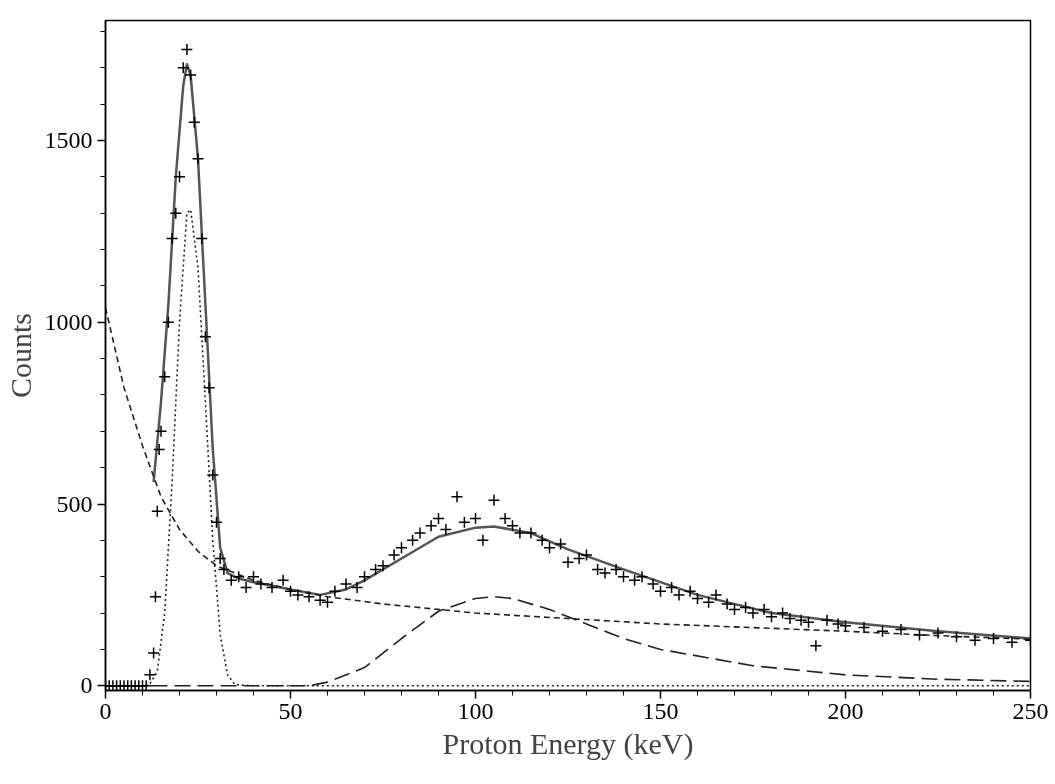 The height and width of the screenshot is (784, 1055). Describe the element at coordinates (68, 321) in the screenshot. I see `y-tick-label: 1000` at that location.